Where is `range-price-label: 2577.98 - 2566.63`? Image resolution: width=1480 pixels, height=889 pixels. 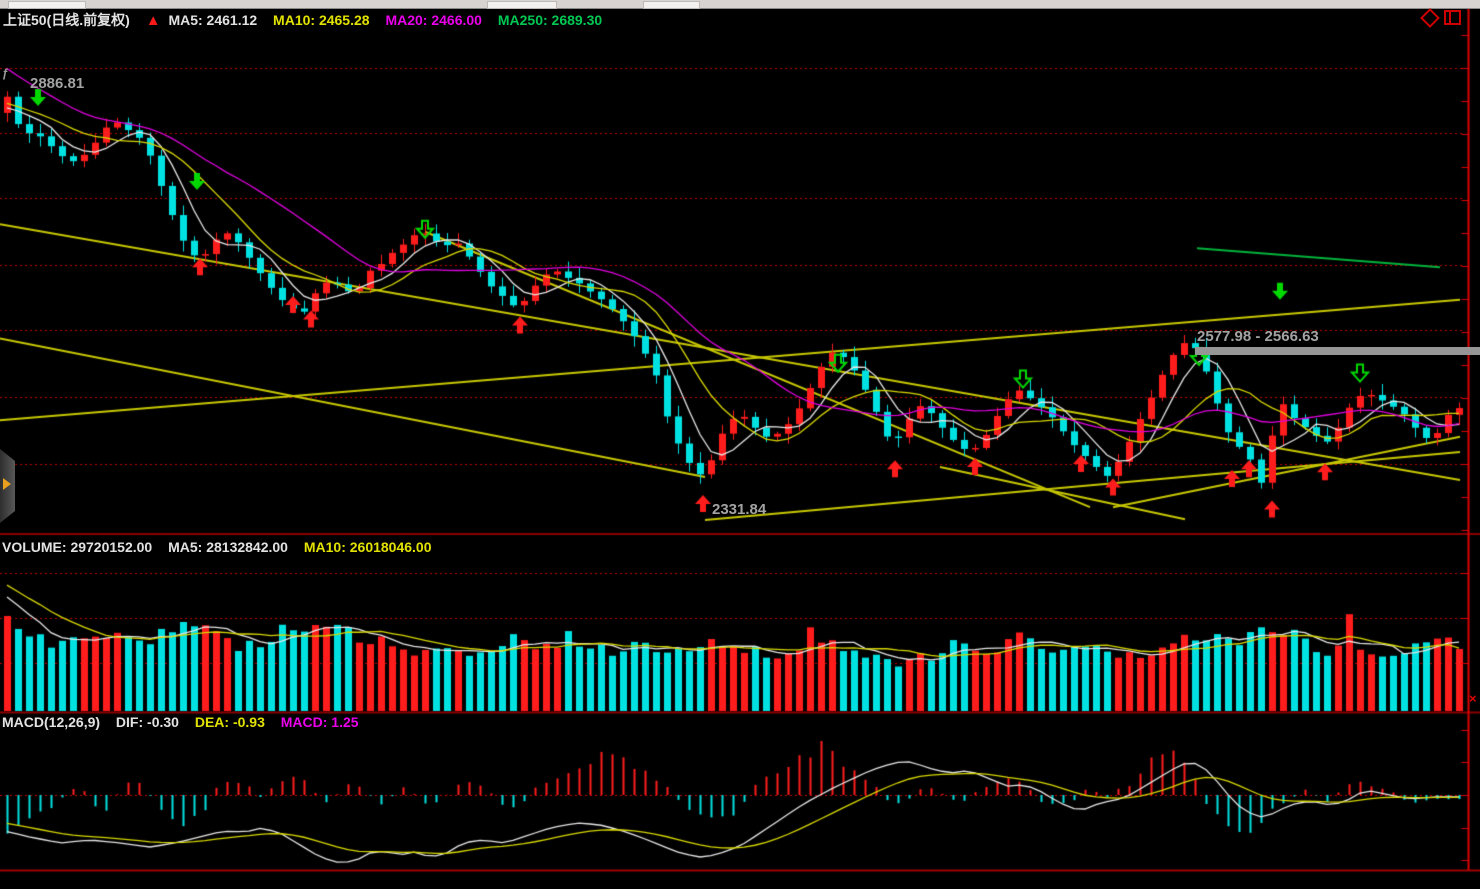
range-price-label: 2577.98 - 2566.63 is located at coordinates (1258, 336).